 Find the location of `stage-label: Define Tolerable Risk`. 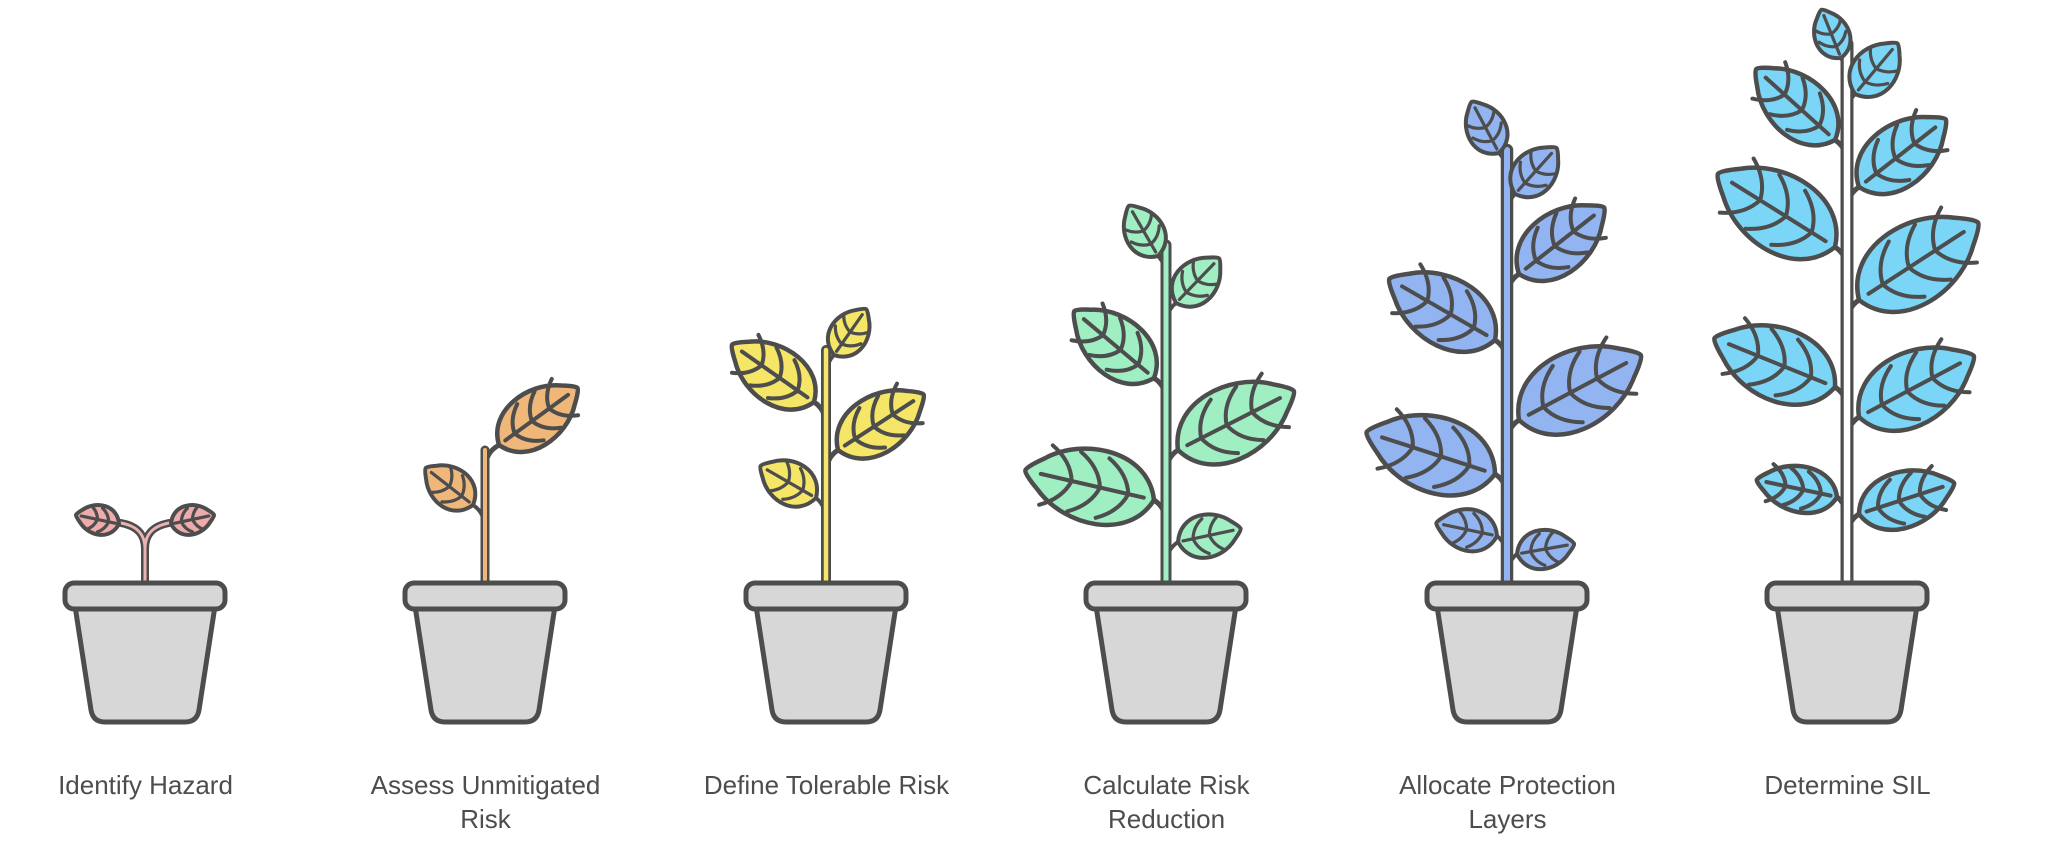

stage-label: Define Tolerable Risk is located at coordinates (826, 785).